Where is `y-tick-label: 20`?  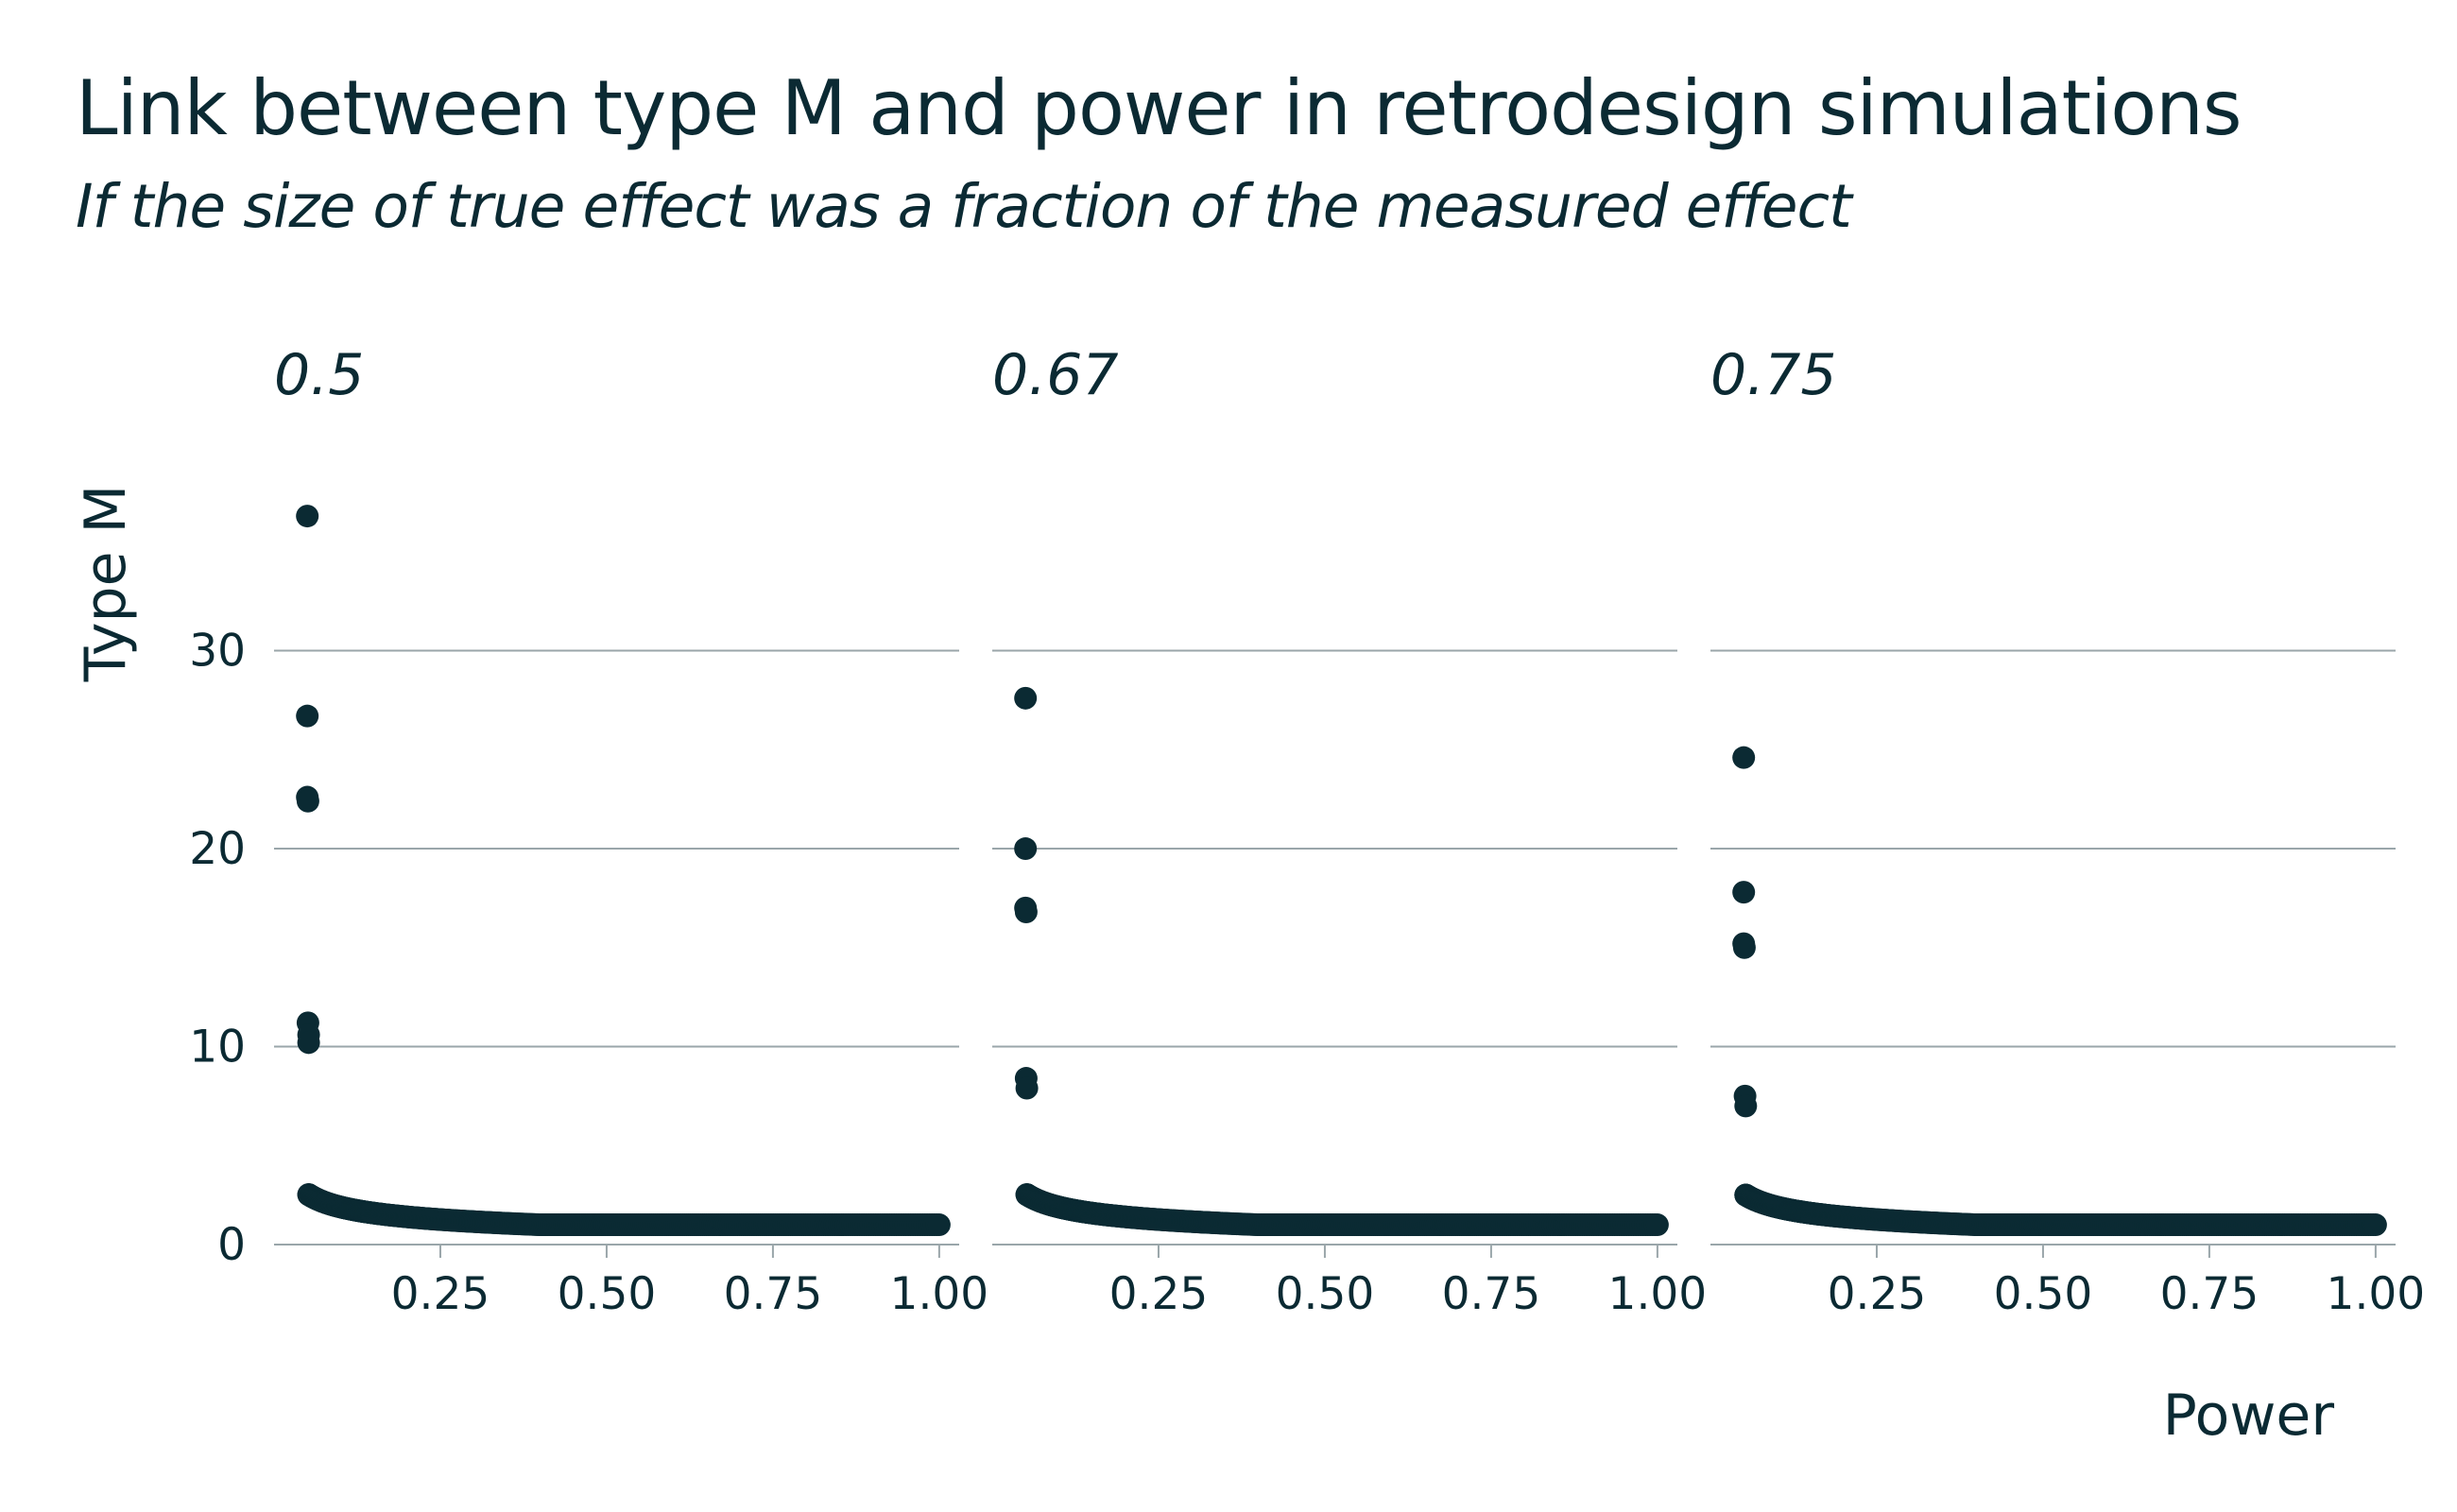 y-tick-label: 20 is located at coordinates (217, 849).